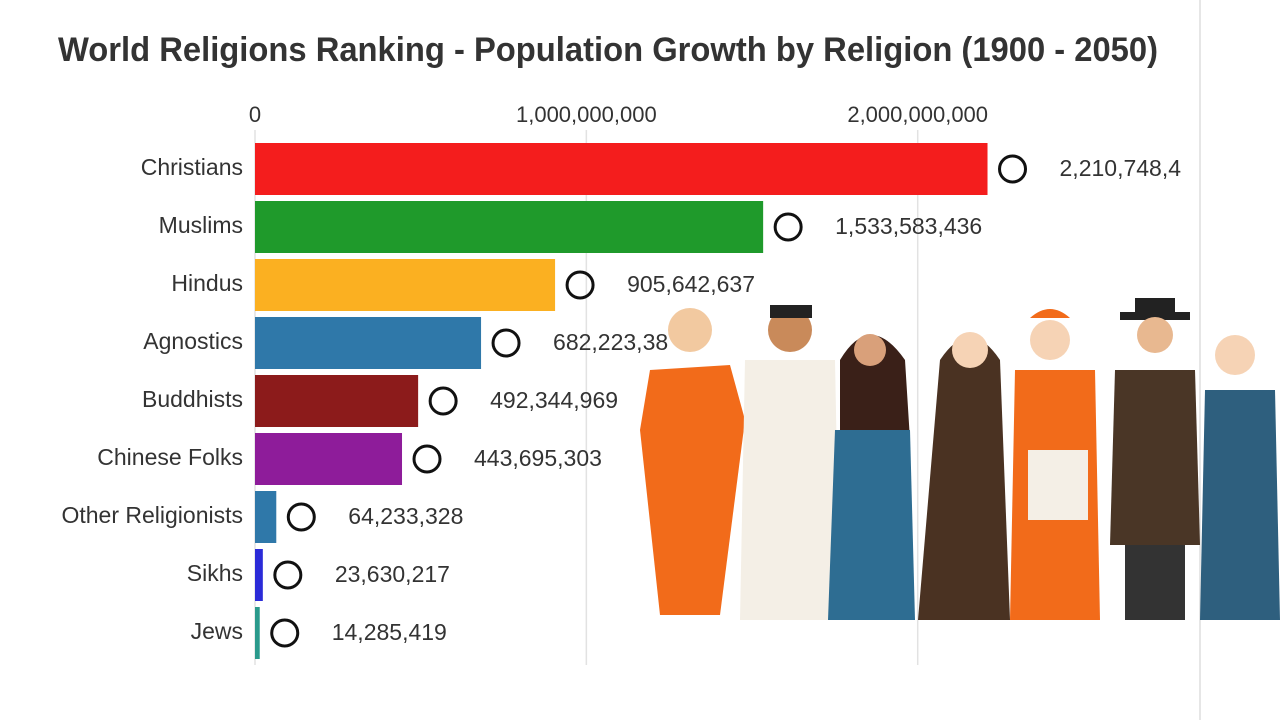  What do you see at coordinates (152, 515) in the screenshot?
I see `category-label: Other Religionists` at bounding box center [152, 515].